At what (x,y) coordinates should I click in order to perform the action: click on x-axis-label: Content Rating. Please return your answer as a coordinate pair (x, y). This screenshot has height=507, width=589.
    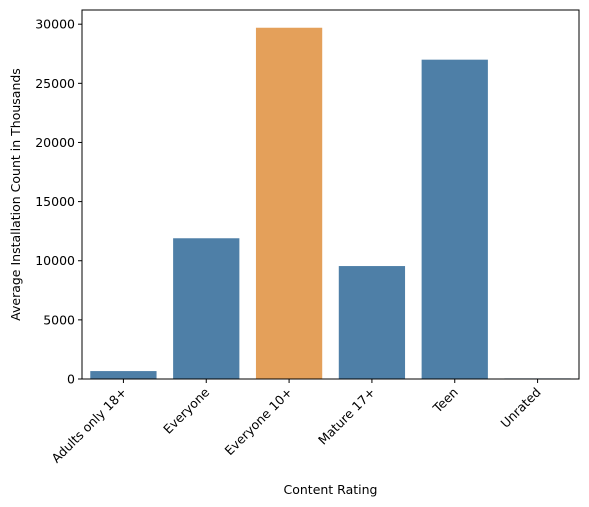
    Looking at the image, I should click on (331, 489).